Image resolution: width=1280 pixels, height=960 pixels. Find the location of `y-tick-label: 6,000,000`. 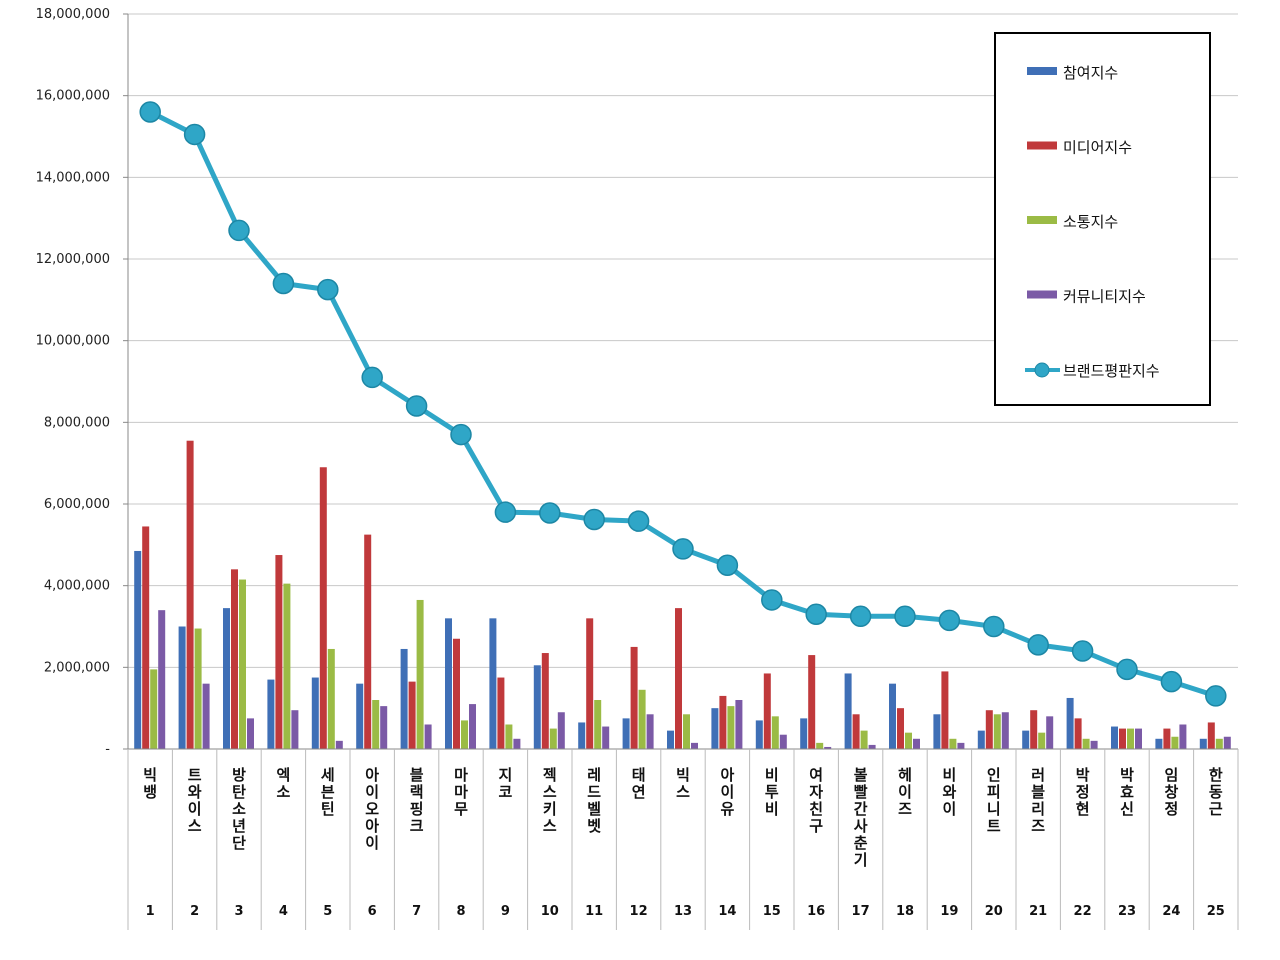

y-tick-label: 6,000,000 is located at coordinates (77, 504).